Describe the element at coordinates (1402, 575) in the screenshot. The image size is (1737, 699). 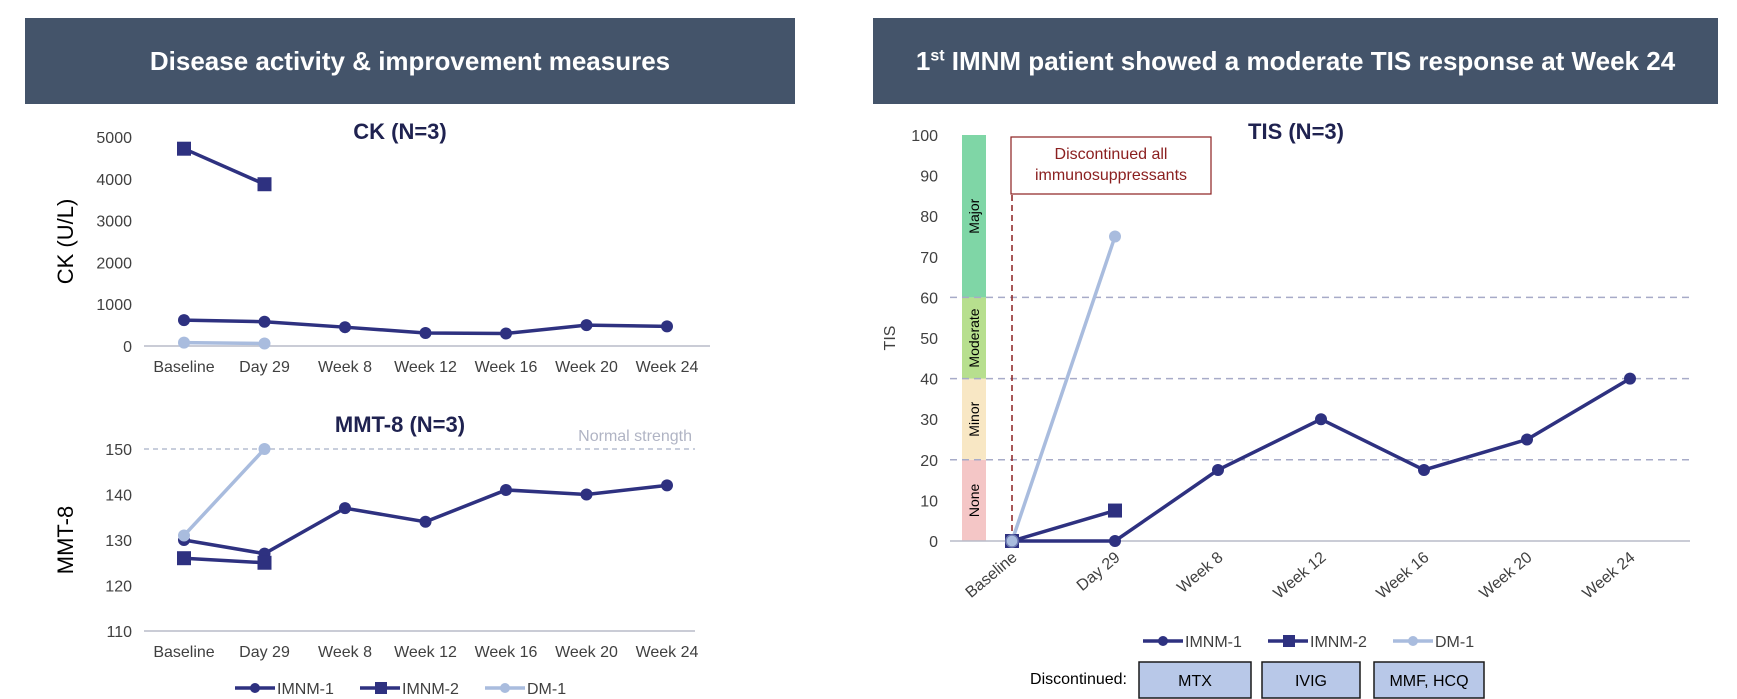
I see `chart2-x-tick-4: Week 16` at that location.